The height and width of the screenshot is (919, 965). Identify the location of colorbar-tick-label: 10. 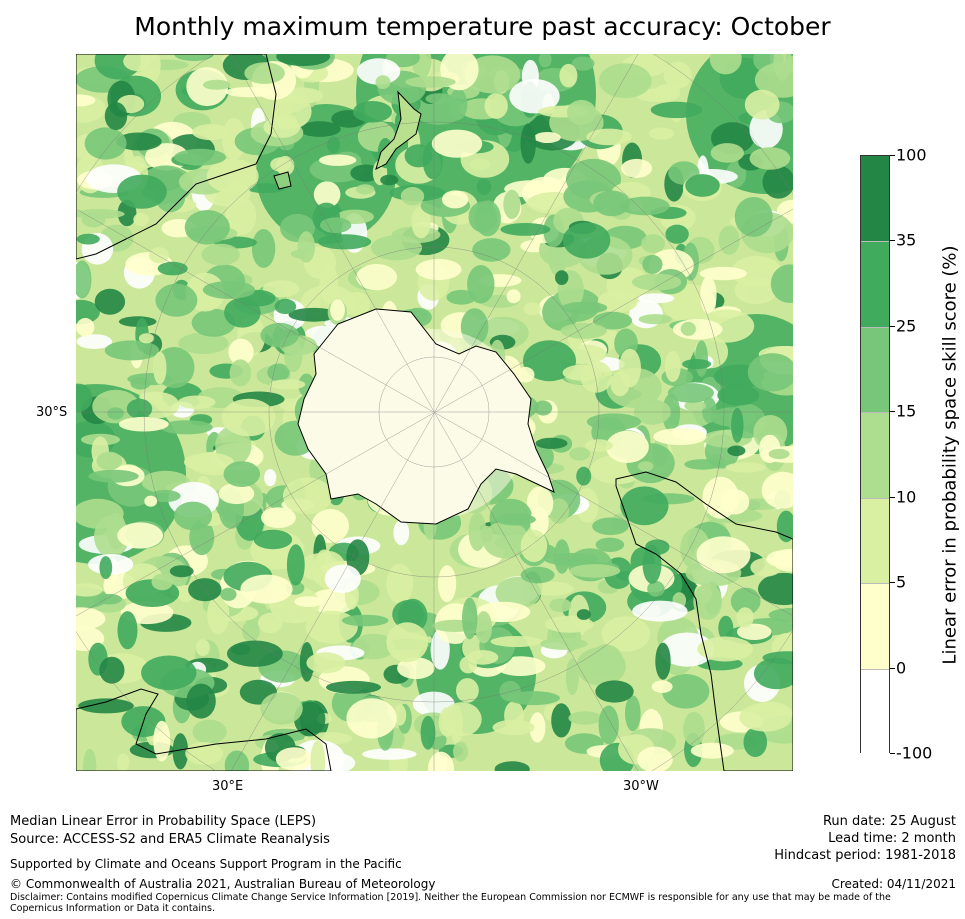
(906, 497).